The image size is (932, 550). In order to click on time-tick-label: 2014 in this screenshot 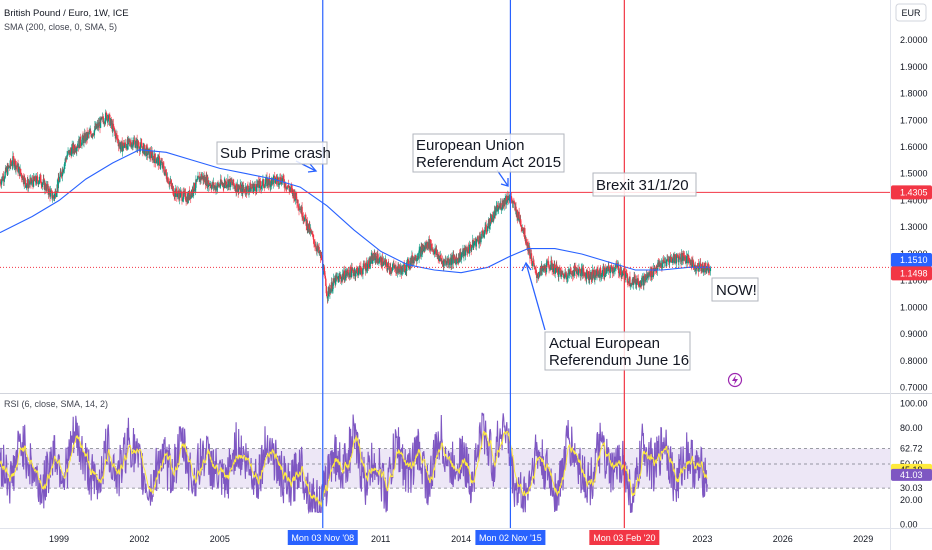, I will do `click(461, 539)`.